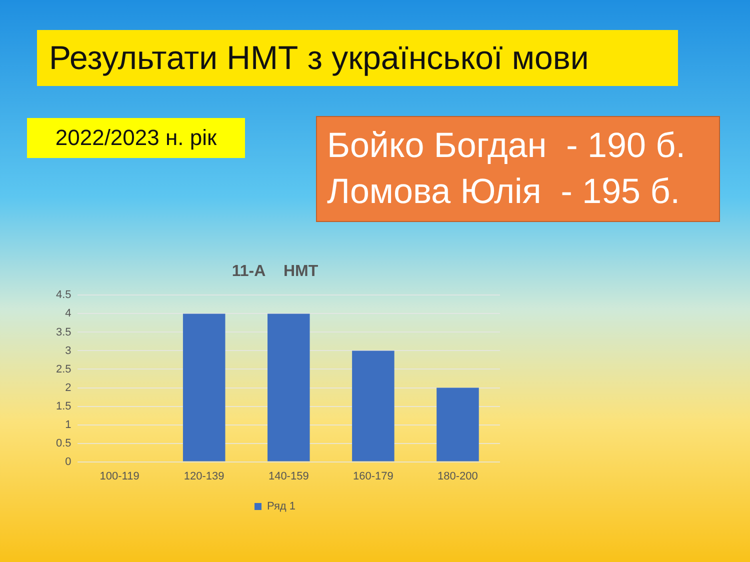 Image resolution: width=750 pixels, height=562 pixels. What do you see at coordinates (64, 443) in the screenshot?
I see `y-tick-label: 0.5` at bounding box center [64, 443].